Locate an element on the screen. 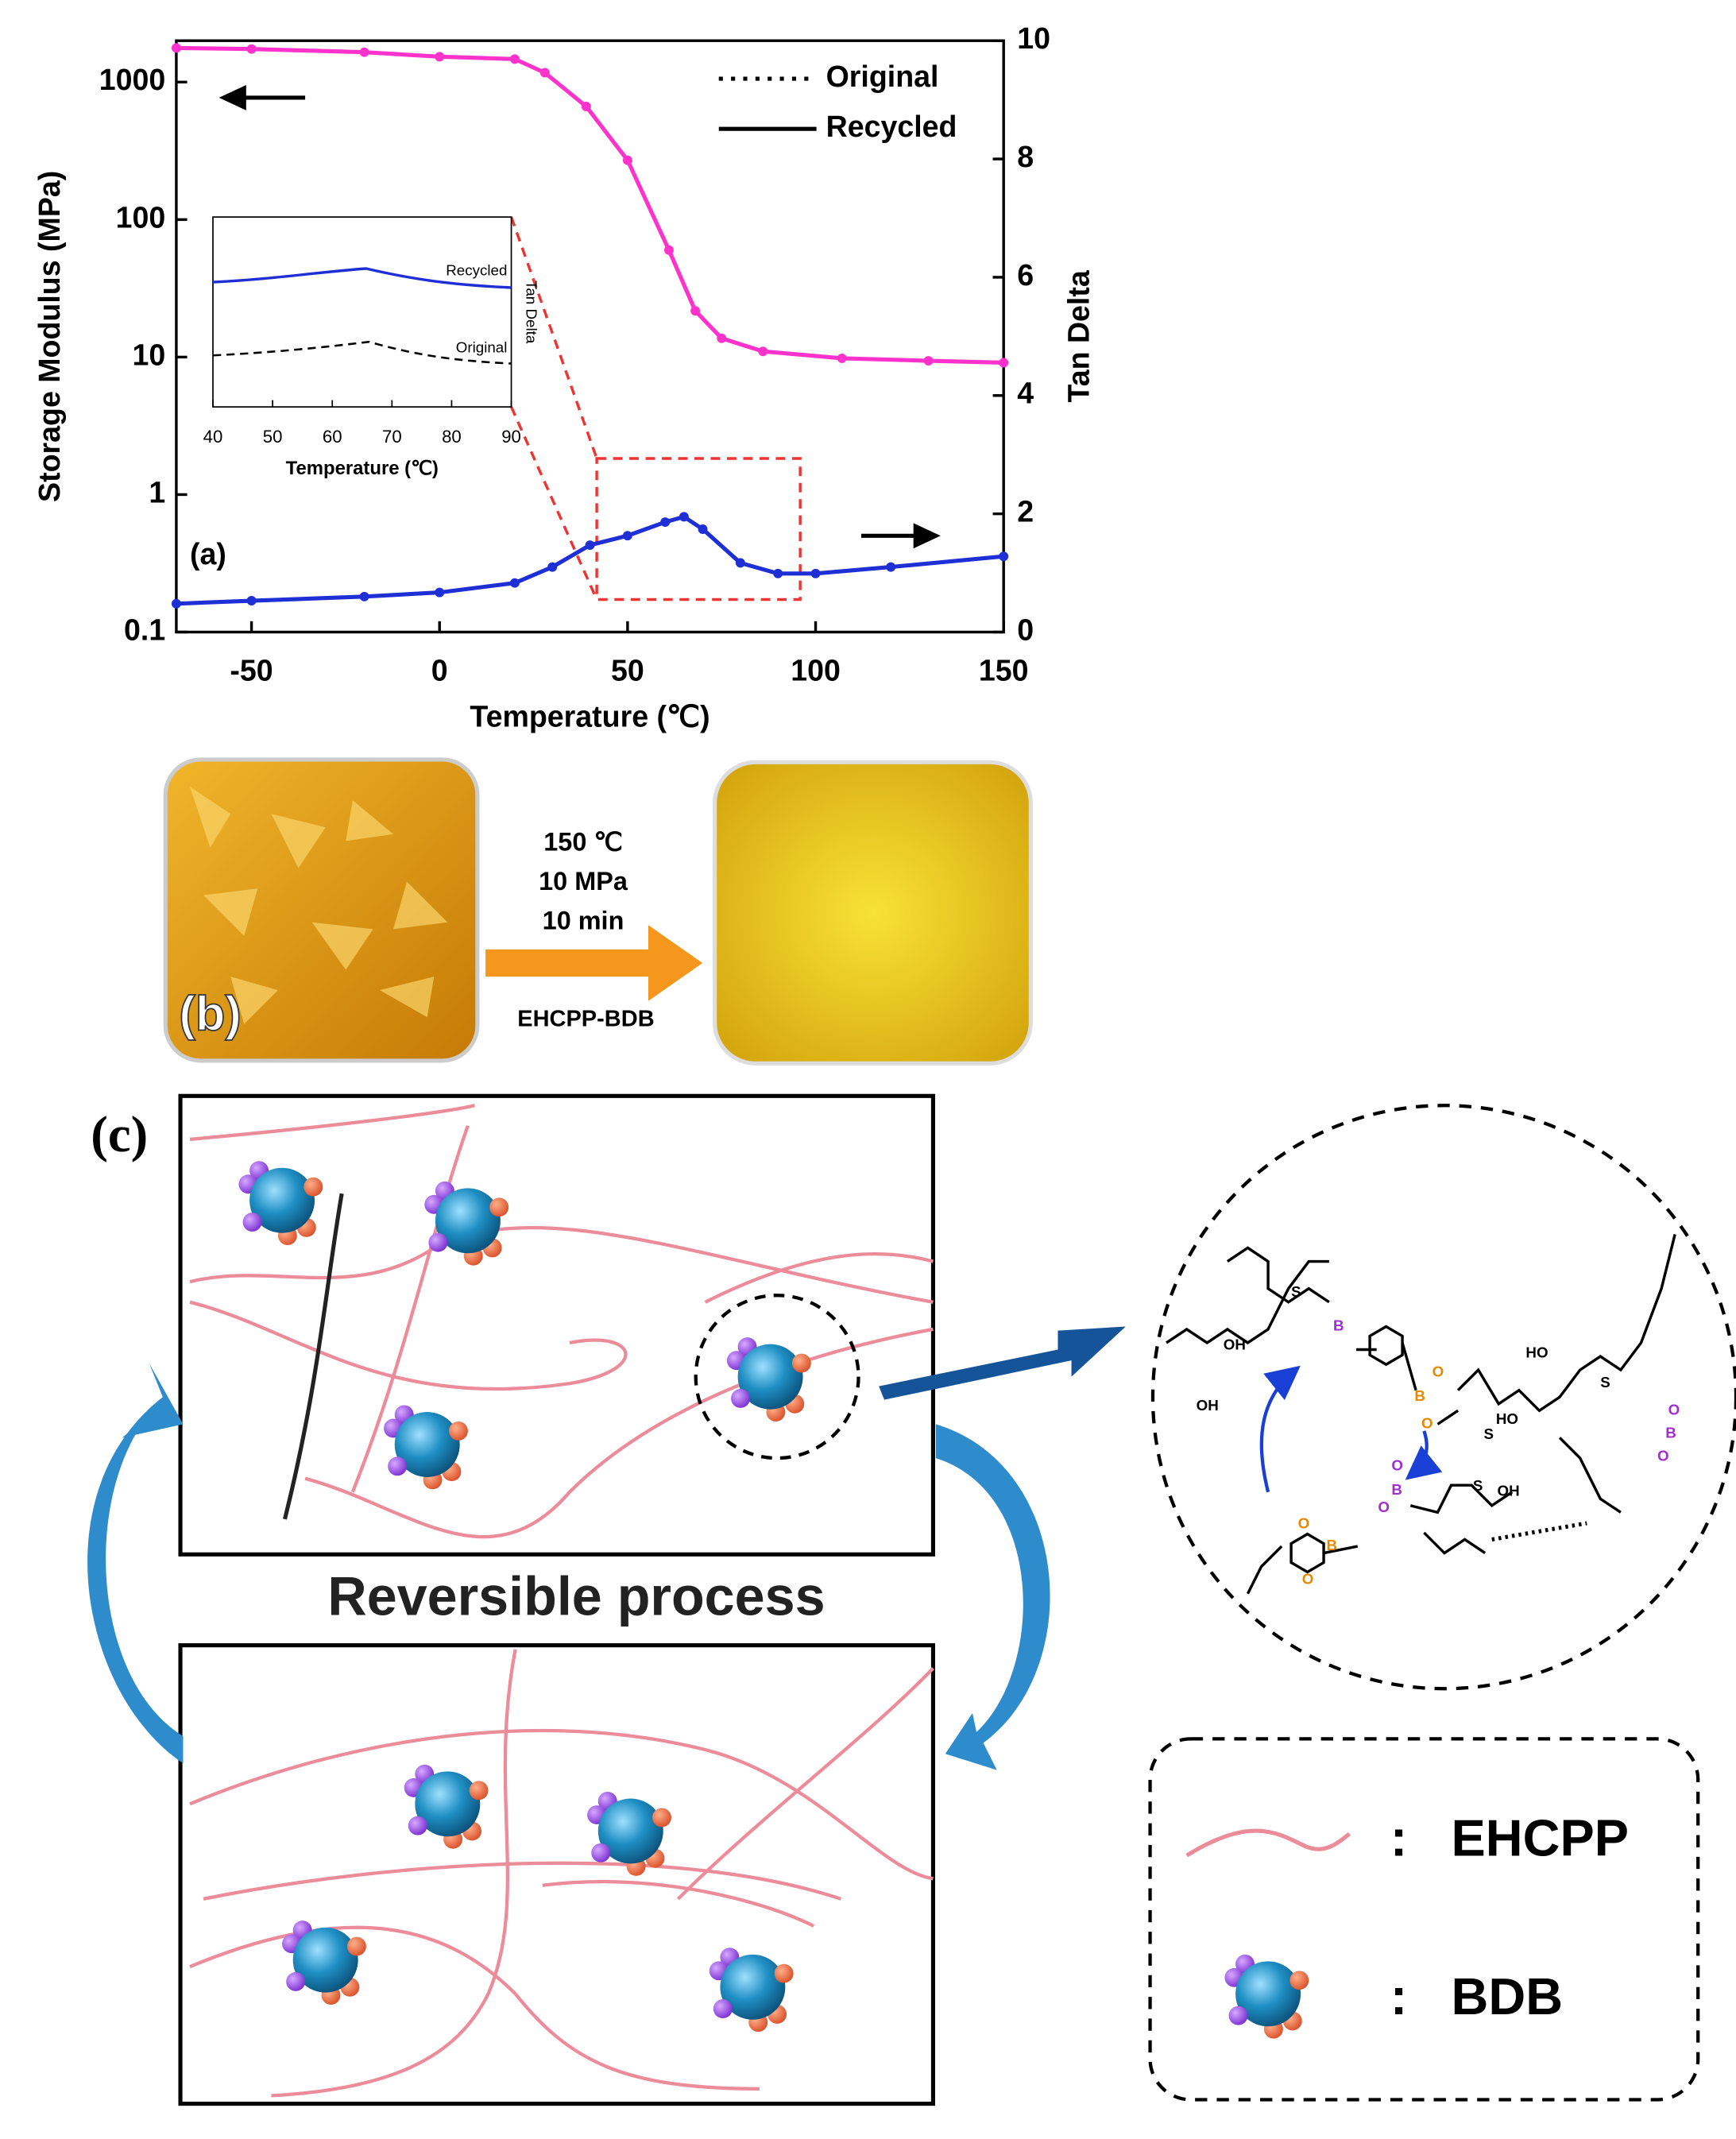  panel-label: (b) is located at coordinates (210, 1014).